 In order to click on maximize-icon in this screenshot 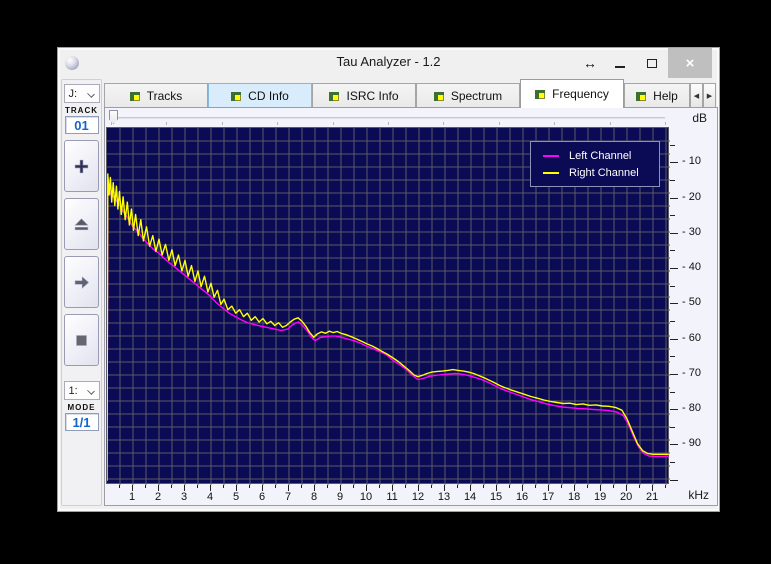, I will do `click(652, 63)`.